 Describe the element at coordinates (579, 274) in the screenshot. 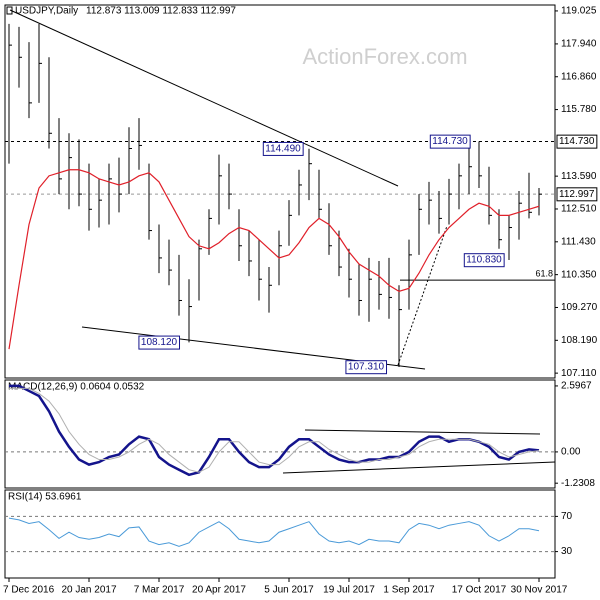

I see `y-tick-label: 110.350` at that location.